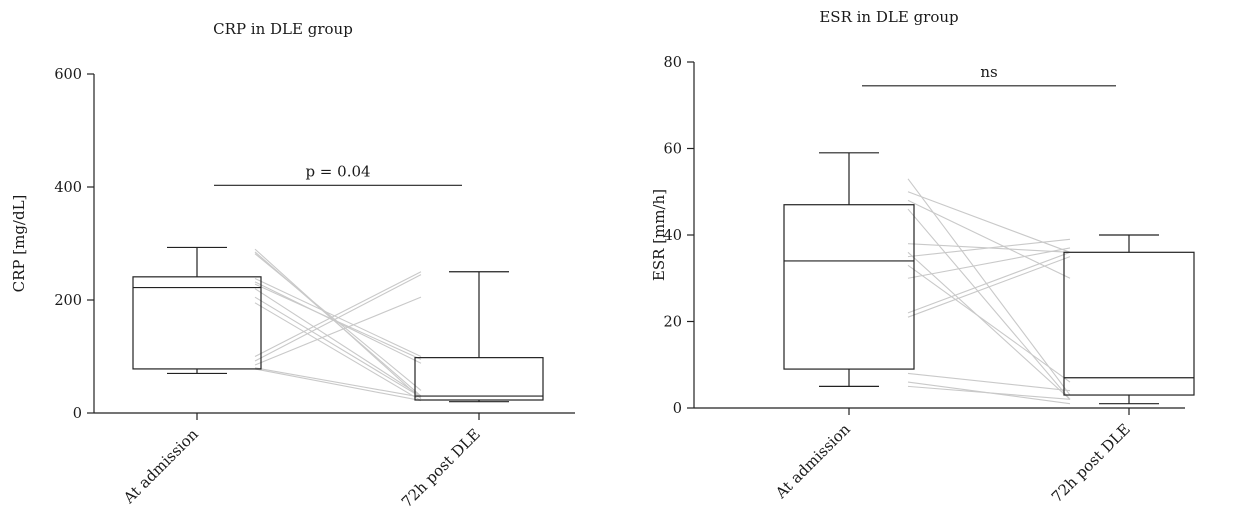 The height and width of the screenshot is (524, 1239). I want to click on y-tick-label: 60, so click(673, 150).